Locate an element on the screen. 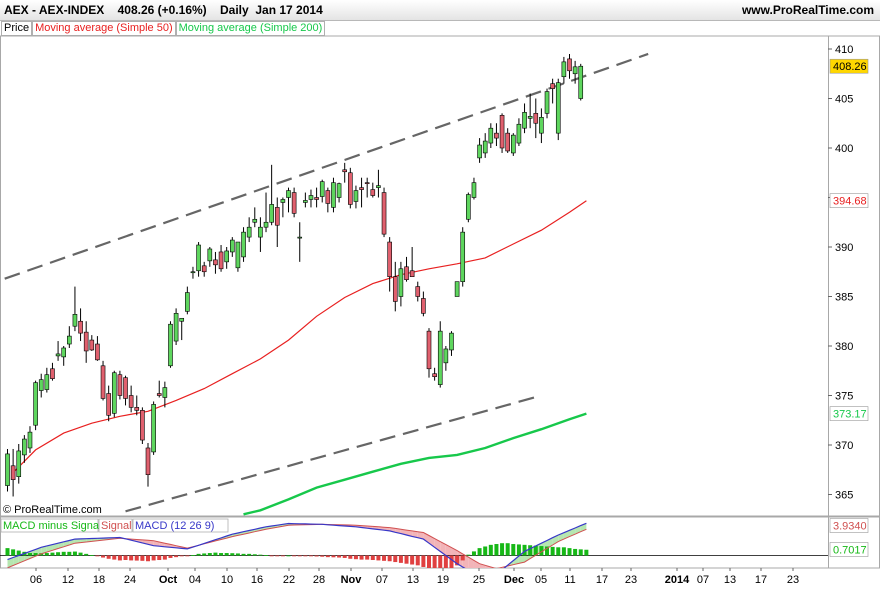  ma200-value-label-box is located at coordinates (849, 413).